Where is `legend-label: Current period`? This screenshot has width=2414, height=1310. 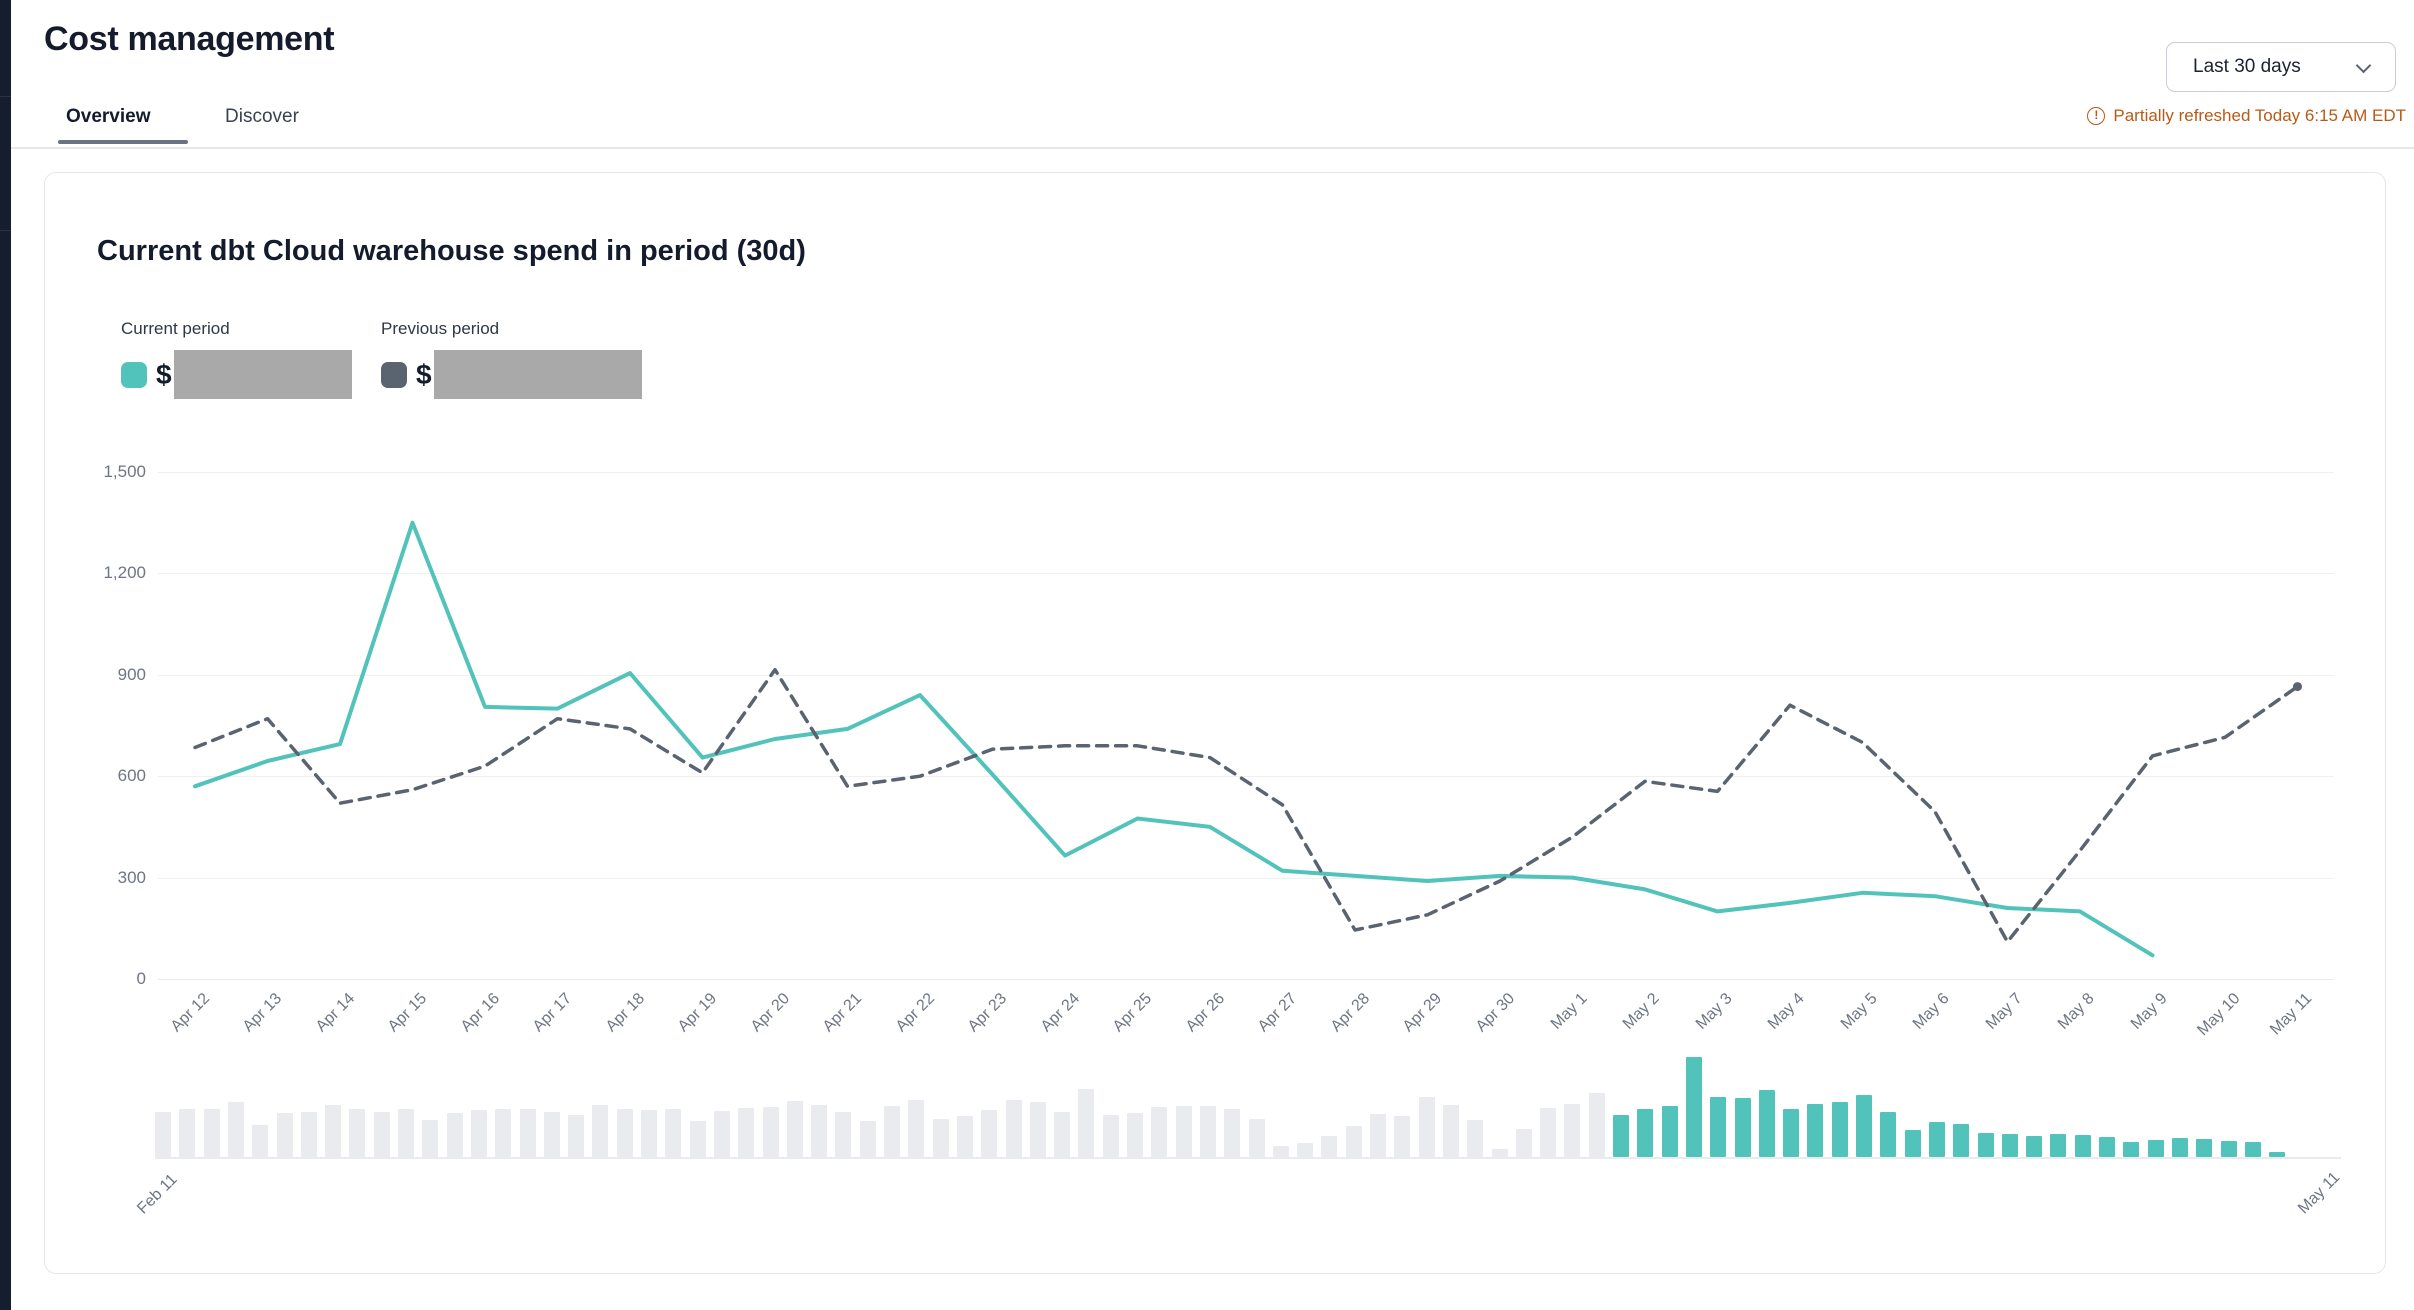
legend-label: Current period is located at coordinates (175, 328).